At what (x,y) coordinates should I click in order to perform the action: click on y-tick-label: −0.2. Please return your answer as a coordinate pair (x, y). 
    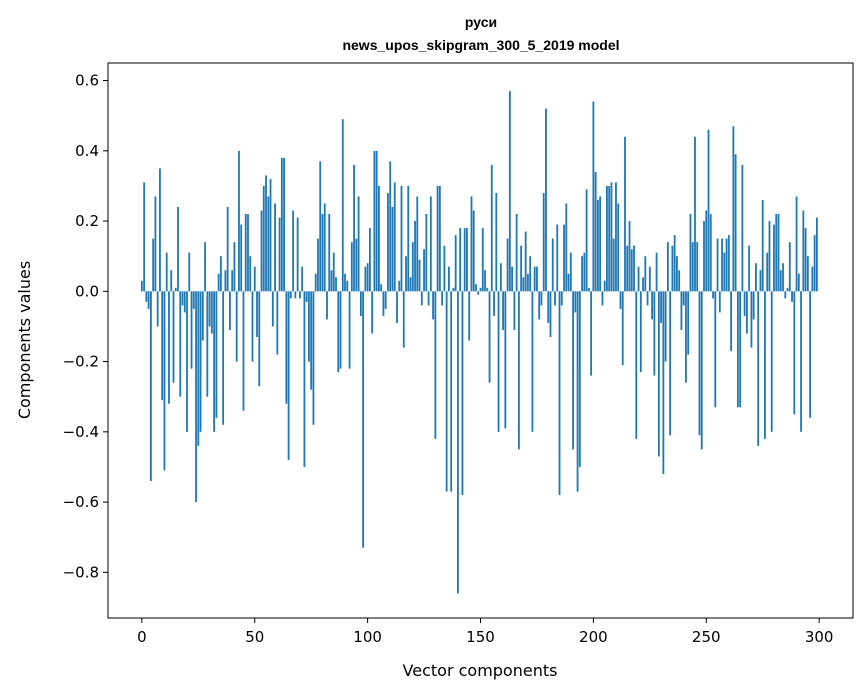
    Looking at the image, I should click on (81, 362).